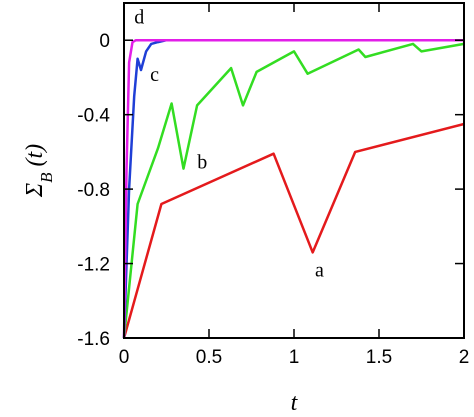 The height and width of the screenshot is (417, 474). I want to click on series-label-b: b, so click(202, 163).